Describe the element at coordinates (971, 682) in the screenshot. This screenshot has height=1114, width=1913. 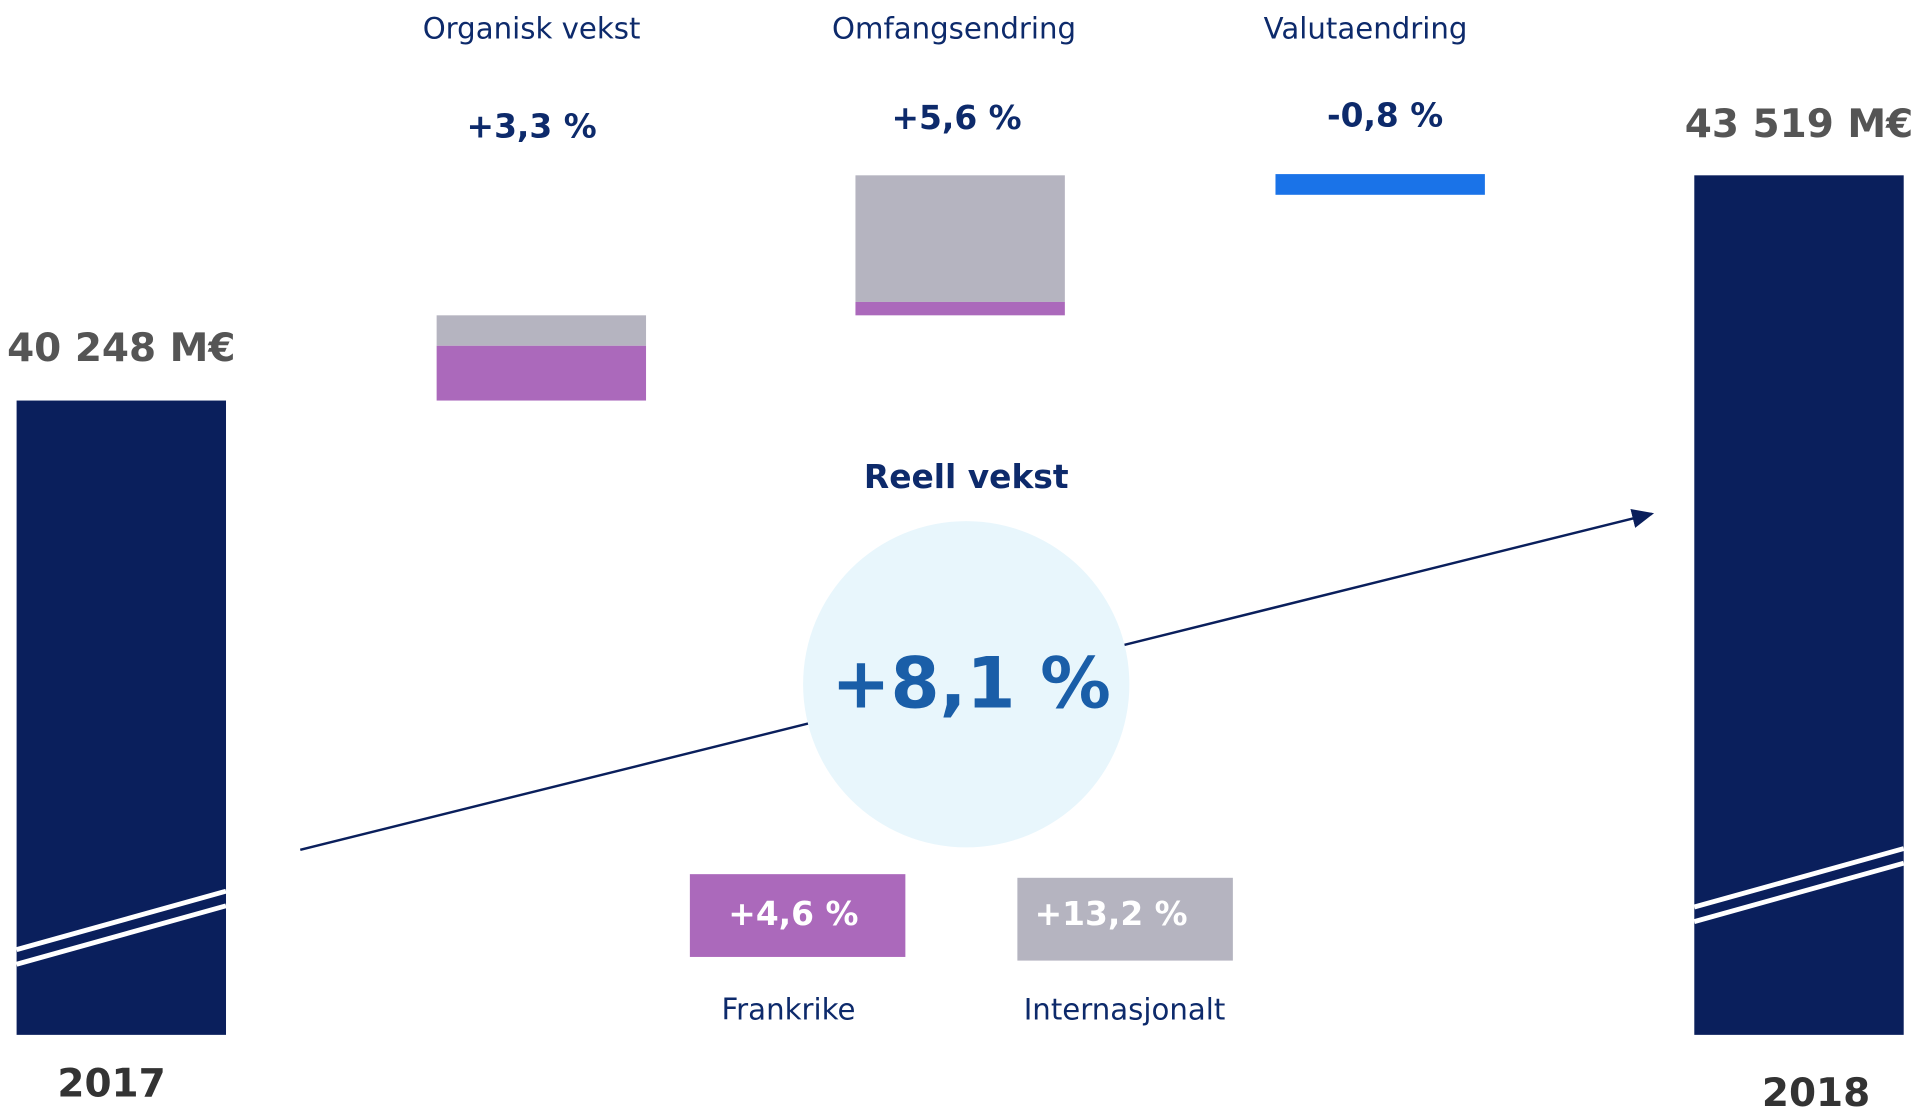
I see `growth-value: +8,1 %` at that location.